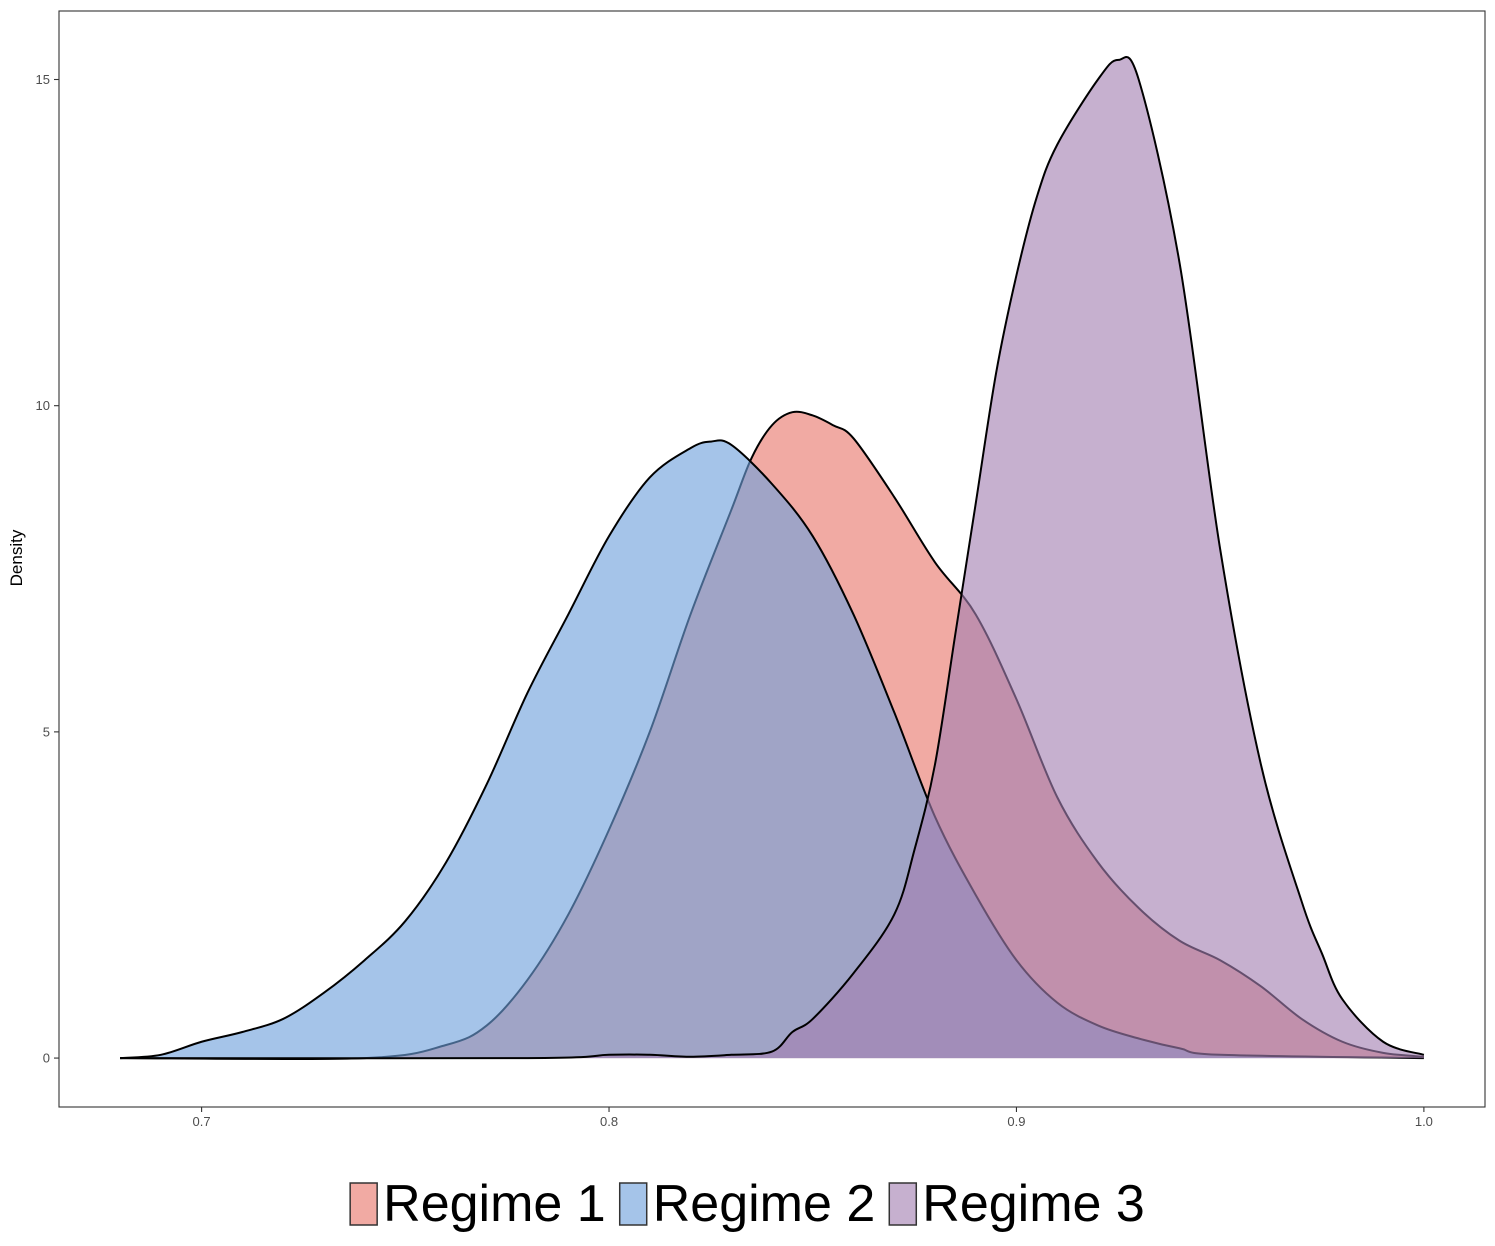 The image size is (1495, 1246). Describe the element at coordinates (46, 1058) in the screenshot. I see `y-tick-label: 0` at that location.